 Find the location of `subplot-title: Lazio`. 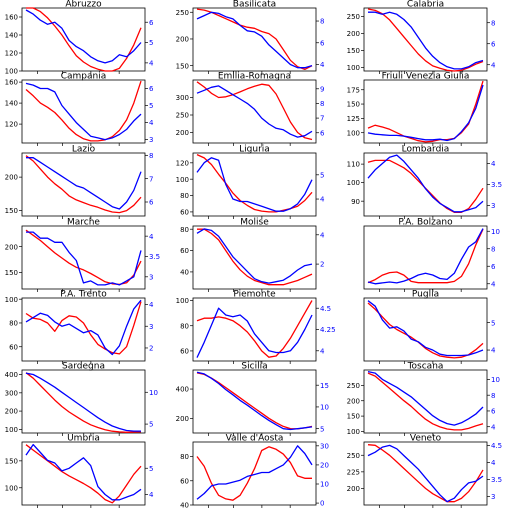

subplot-title: Lazio is located at coordinates (84, 150).